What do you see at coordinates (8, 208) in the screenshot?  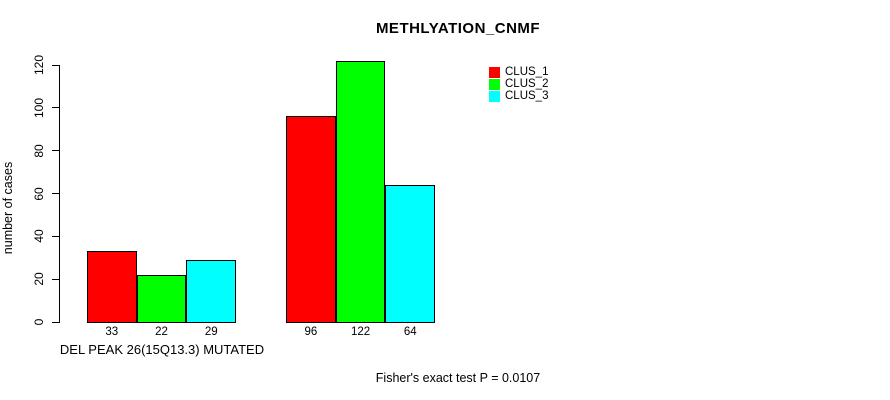 I see `y-axis-title: number of cases` at bounding box center [8, 208].